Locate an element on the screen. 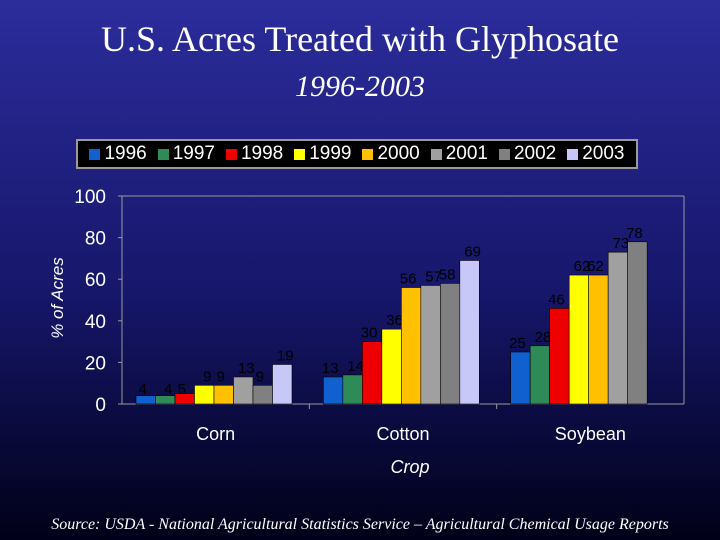 The image size is (720, 540). chart-legend: 1996 1997 1998 1999 2000 2001 2002 2003 is located at coordinates (357, 154).